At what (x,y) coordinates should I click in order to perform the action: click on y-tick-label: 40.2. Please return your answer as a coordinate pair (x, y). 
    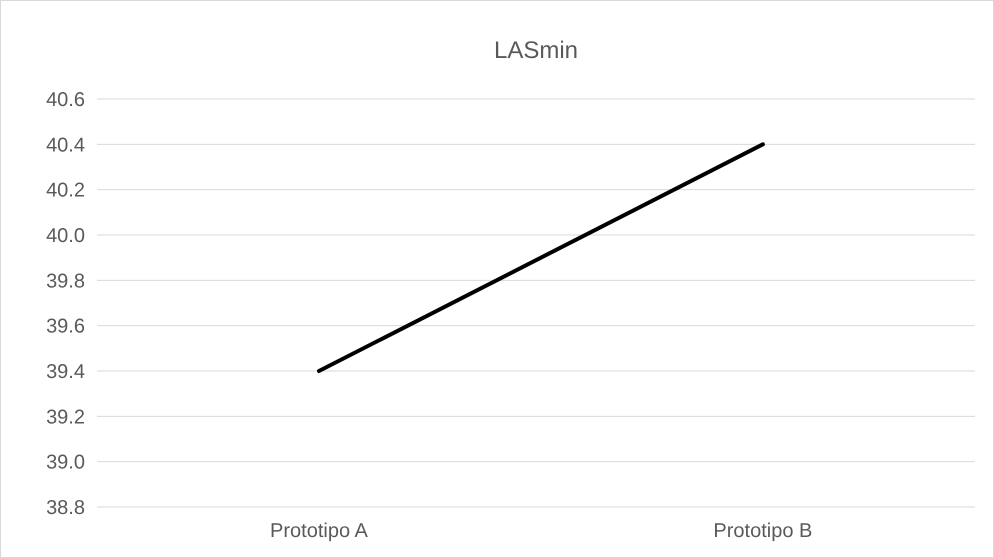
    Looking at the image, I should click on (65, 191).